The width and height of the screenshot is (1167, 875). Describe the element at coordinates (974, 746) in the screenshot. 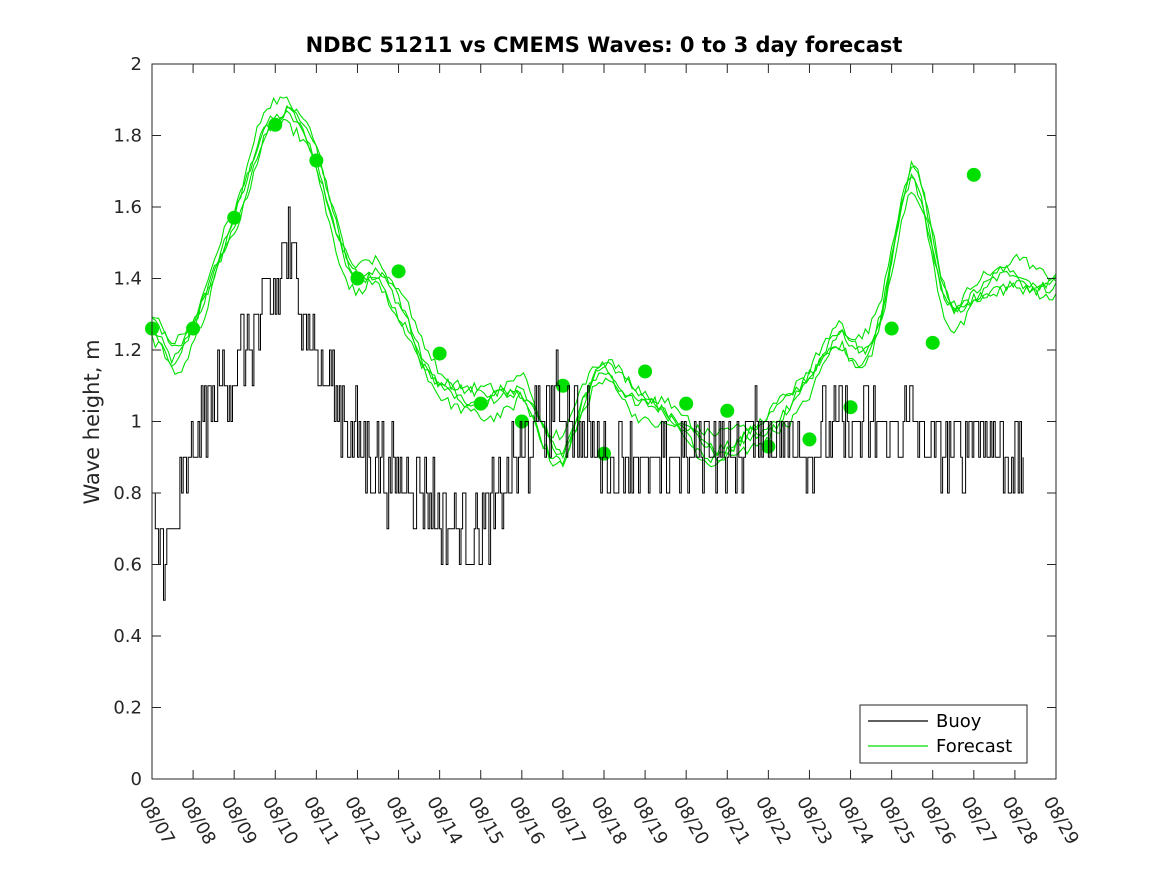

I see `legend-label-forecast: Forecast` at that location.